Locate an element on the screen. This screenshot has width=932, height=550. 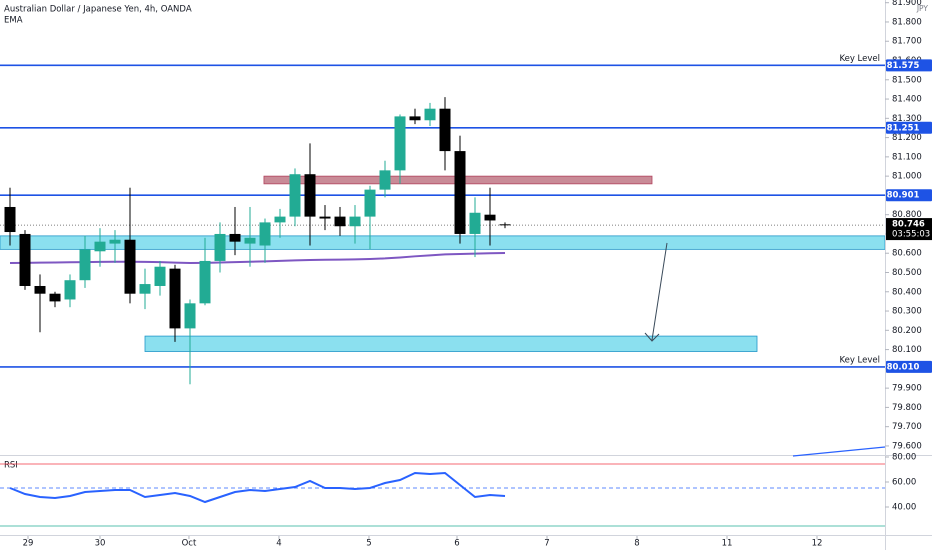
y-tick-label: 81.500 is located at coordinates (907, 80).